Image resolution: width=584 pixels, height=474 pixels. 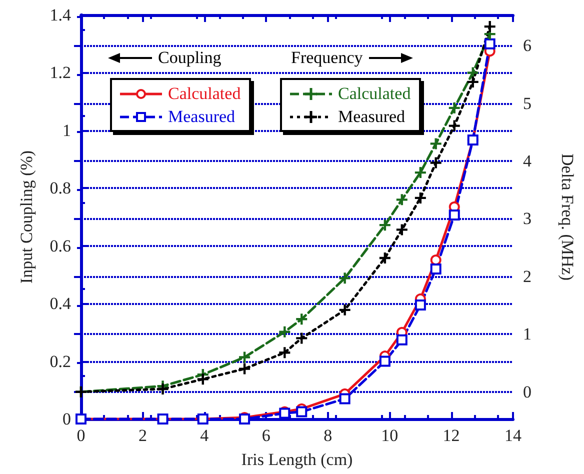 What do you see at coordinates (527, 46) in the screenshot?
I see `y2-tick-label: 6` at bounding box center [527, 46].